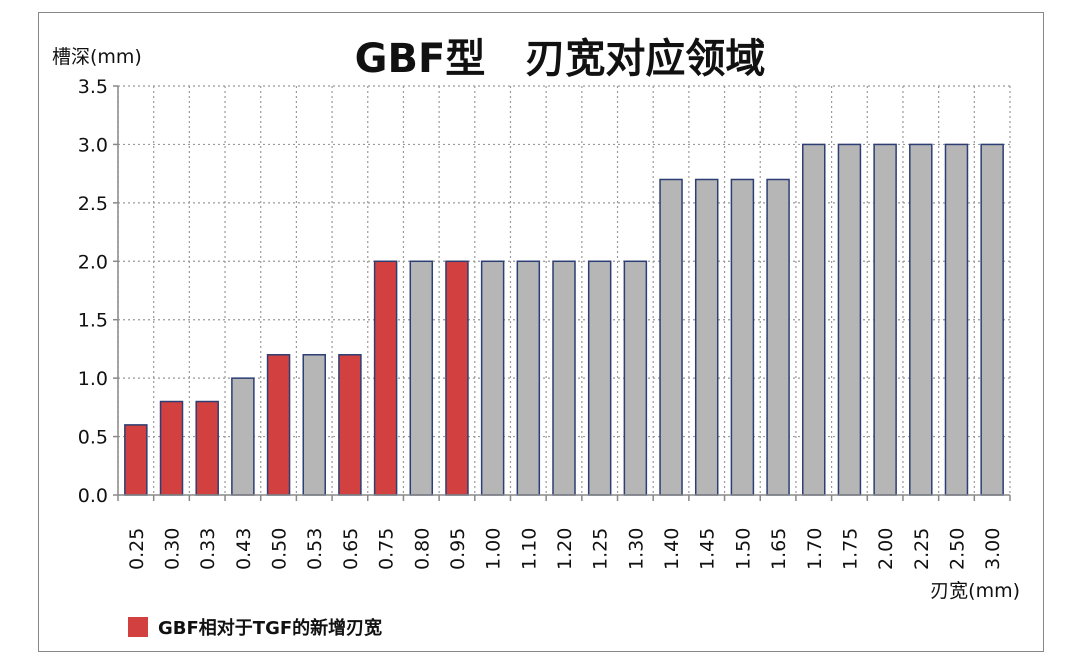 The image size is (1080, 662). What do you see at coordinates (886, 549) in the screenshot?
I see `x-tick-label: 2.00` at bounding box center [886, 549].